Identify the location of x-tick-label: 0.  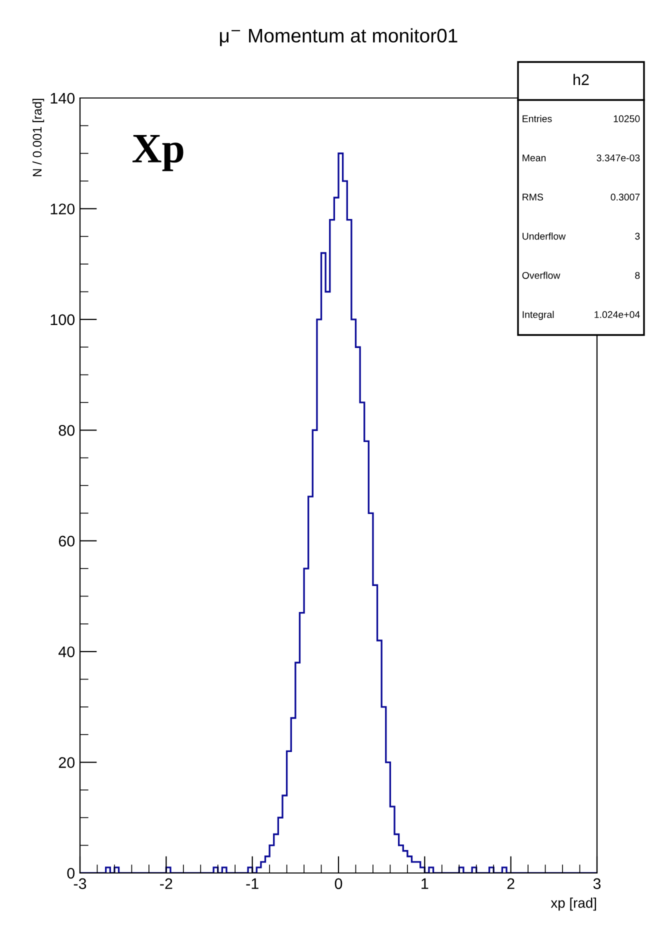
(338, 884).